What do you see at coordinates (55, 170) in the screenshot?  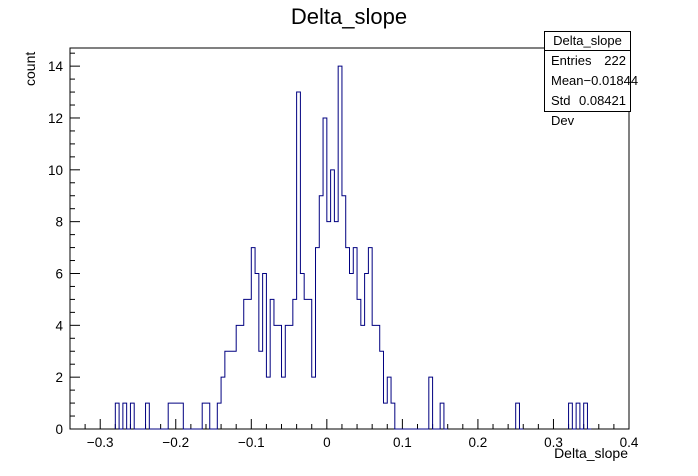 I see `y-tick-label: 10` at bounding box center [55, 170].